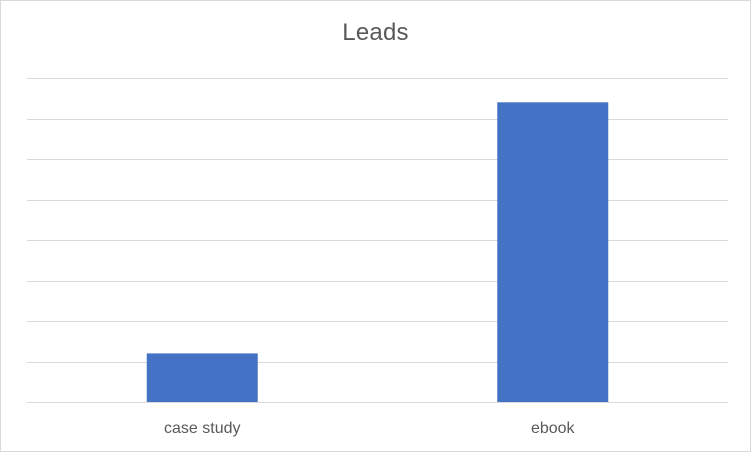 The image size is (751, 452). What do you see at coordinates (370, 428) in the screenshot?
I see `category-labels: case study ebook` at bounding box center [370, 428].